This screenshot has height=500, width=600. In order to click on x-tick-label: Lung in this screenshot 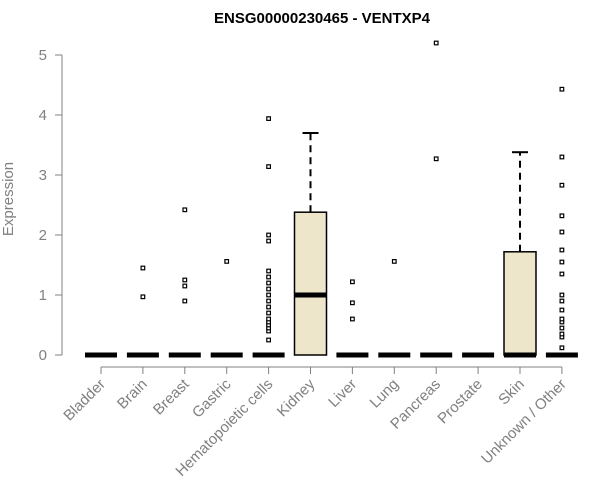, I will do `click(385, 394)`.